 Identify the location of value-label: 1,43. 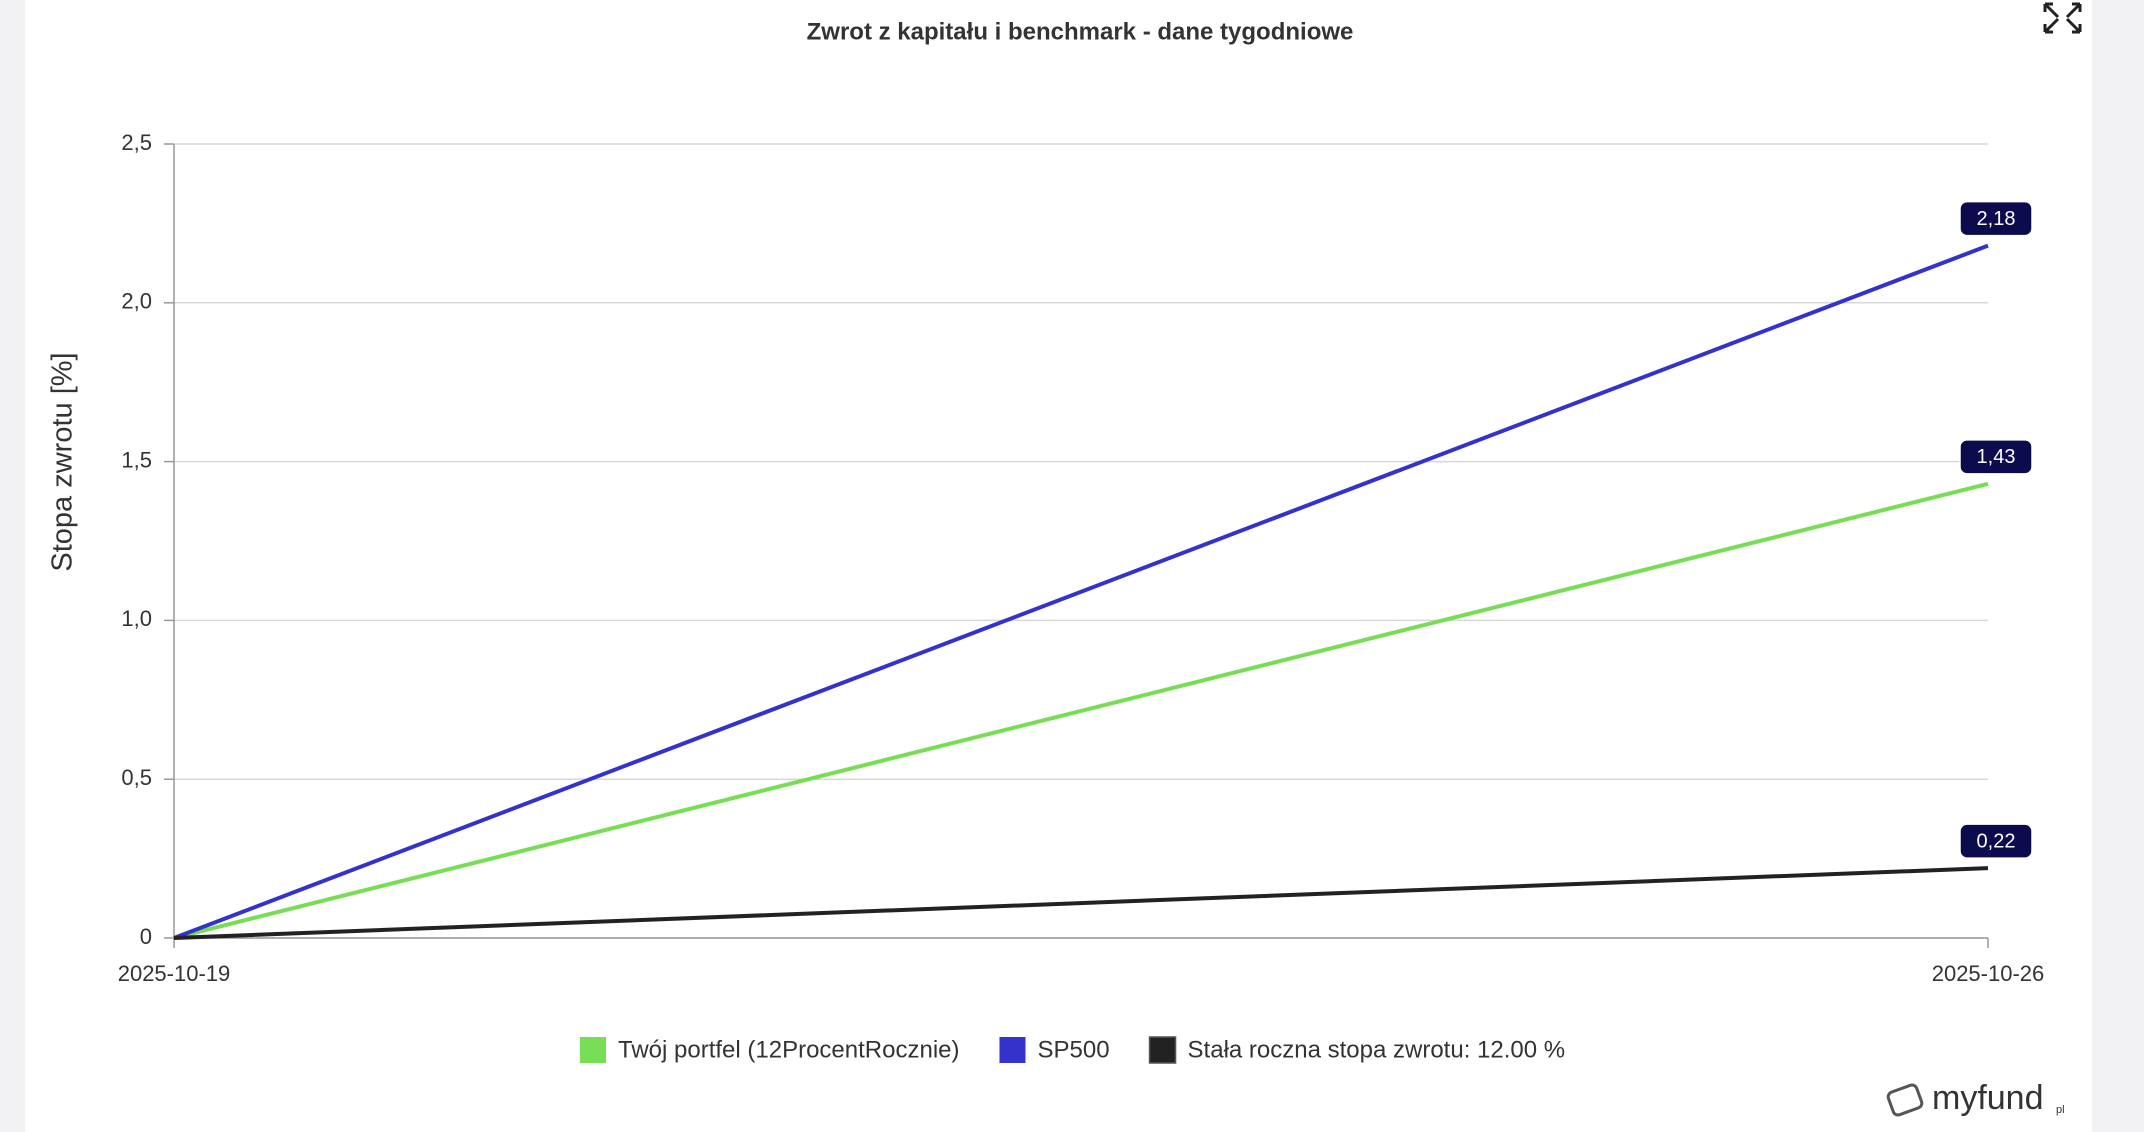
(1996, 457).